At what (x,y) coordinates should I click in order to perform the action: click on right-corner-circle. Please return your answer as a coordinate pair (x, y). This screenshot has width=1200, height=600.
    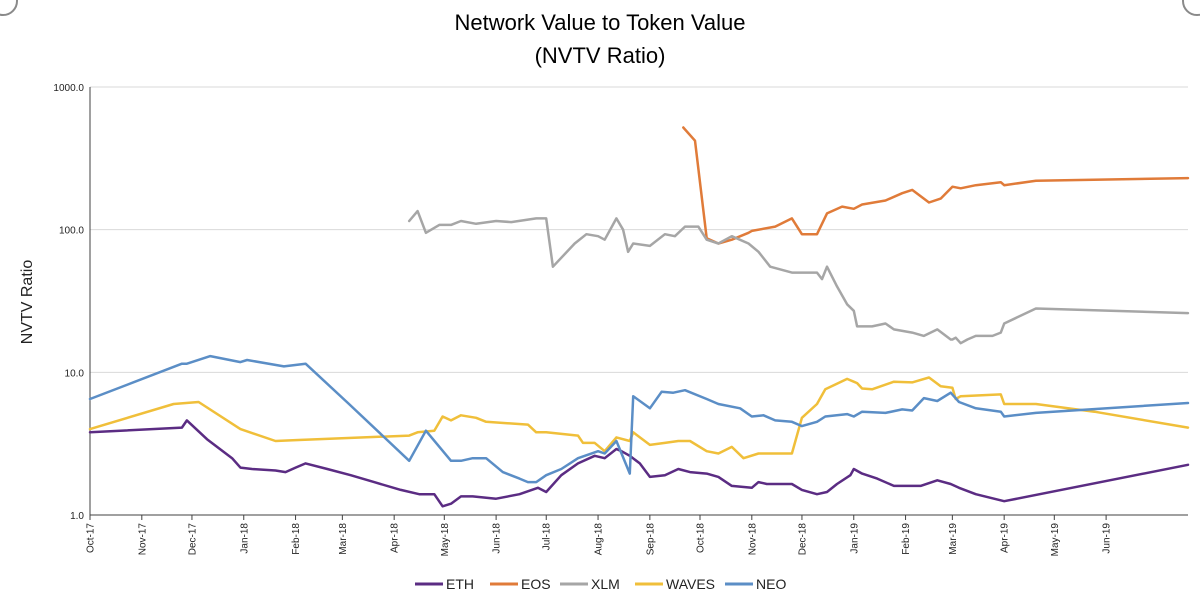
    Looking at the image, I should click on (1191, 8).